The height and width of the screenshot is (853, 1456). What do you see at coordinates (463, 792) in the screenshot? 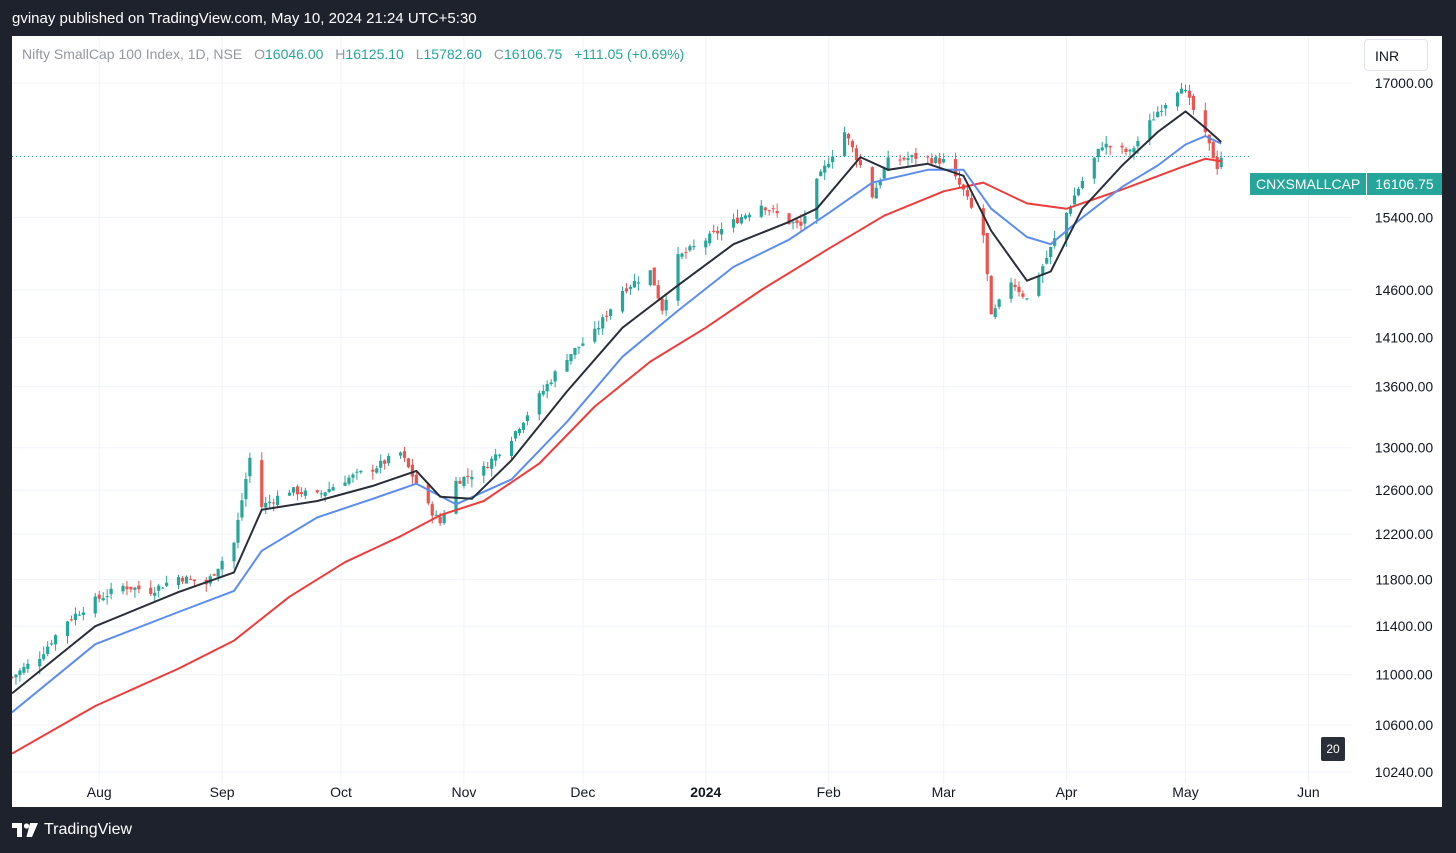
I see `x-tick-label: Nov` at bounding box center [463, 792].